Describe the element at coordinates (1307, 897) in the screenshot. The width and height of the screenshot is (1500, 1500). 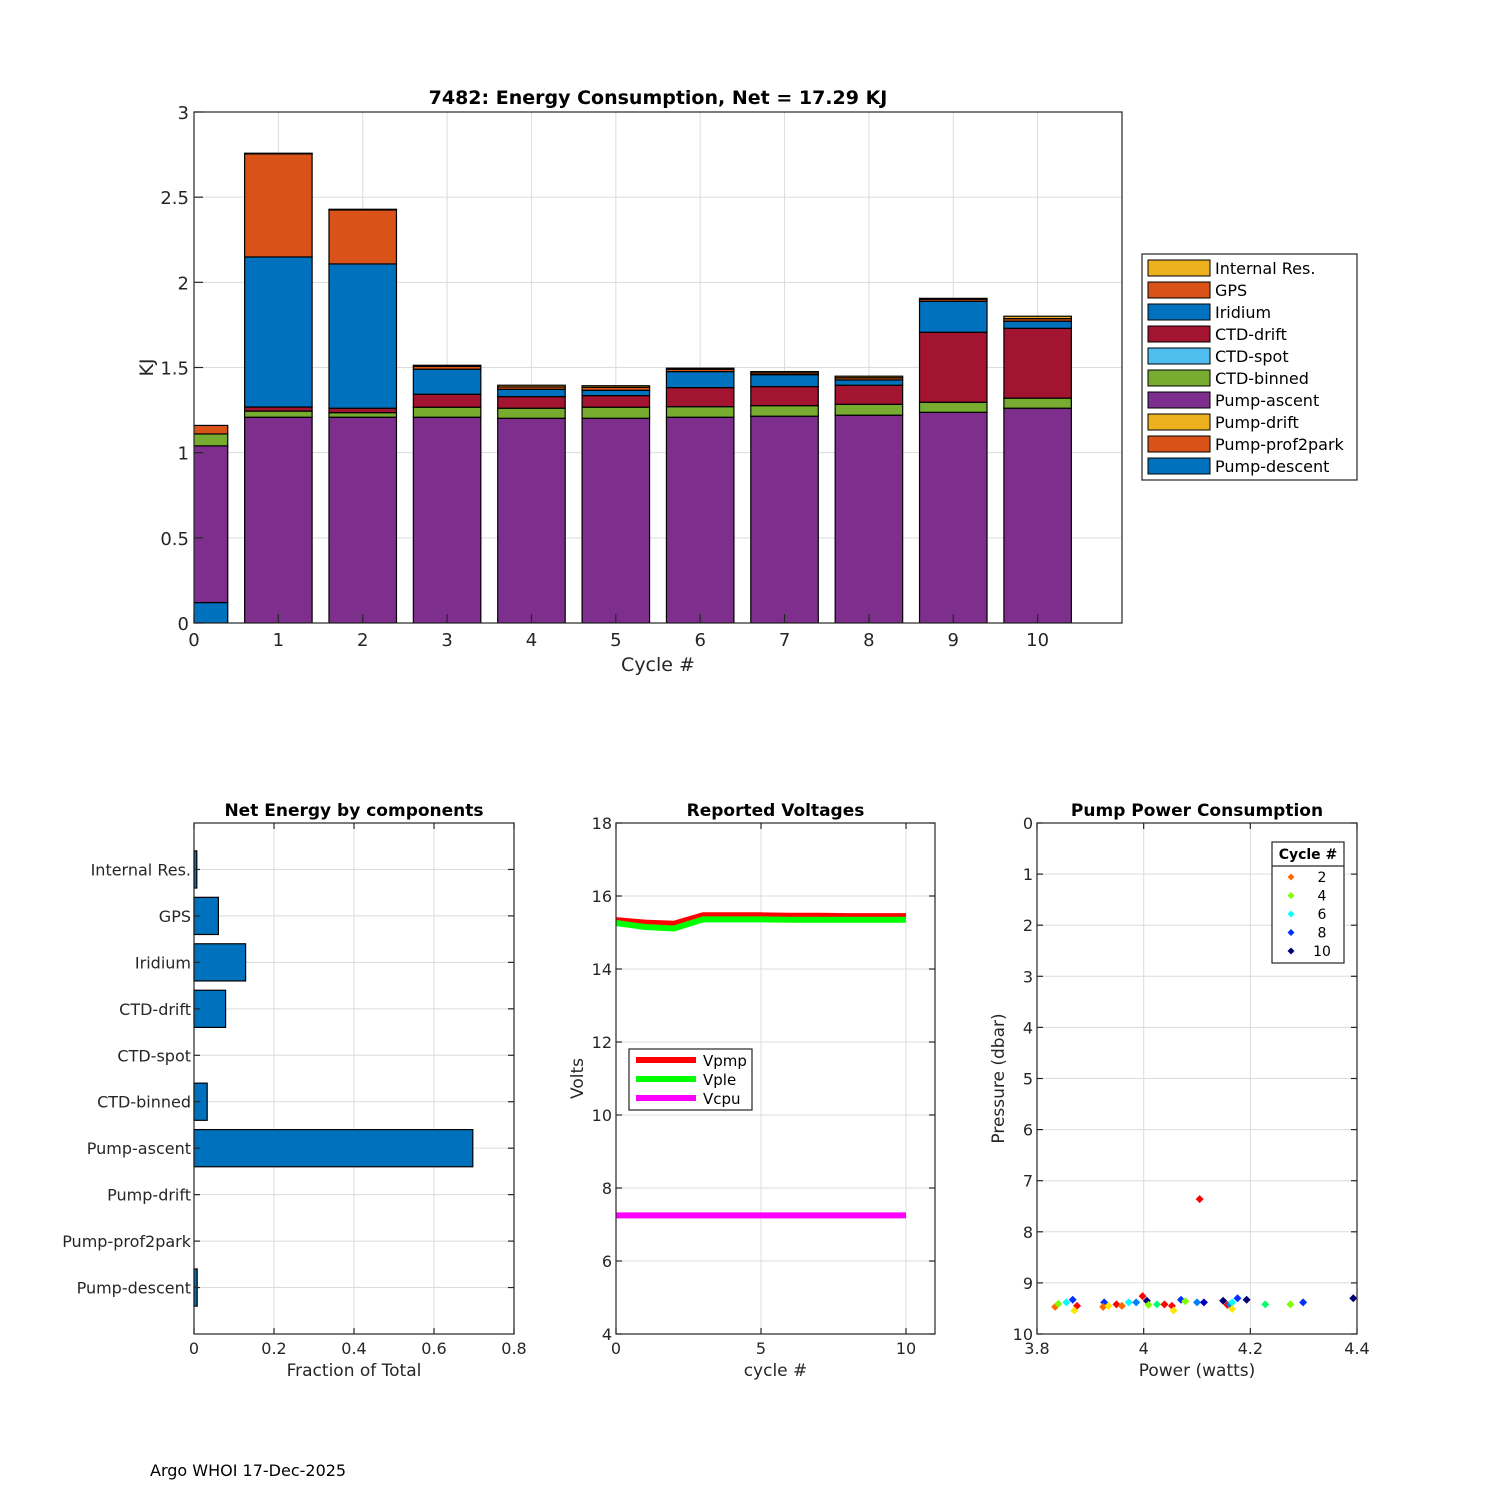
I see `legend-item: 4` at that location.